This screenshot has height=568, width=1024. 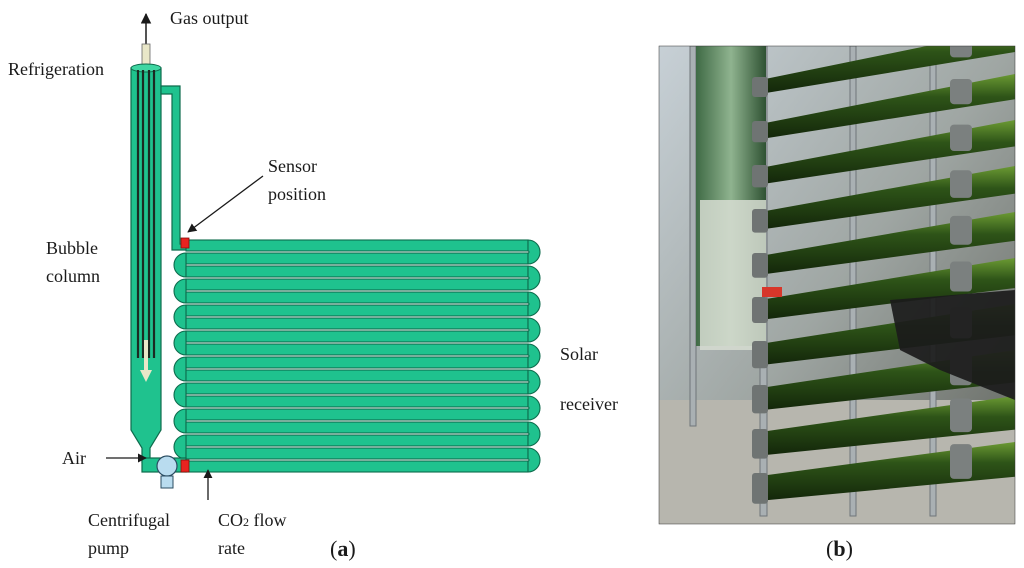 I want to click on sensor-leader-arrow, so click(x=225, y=204).